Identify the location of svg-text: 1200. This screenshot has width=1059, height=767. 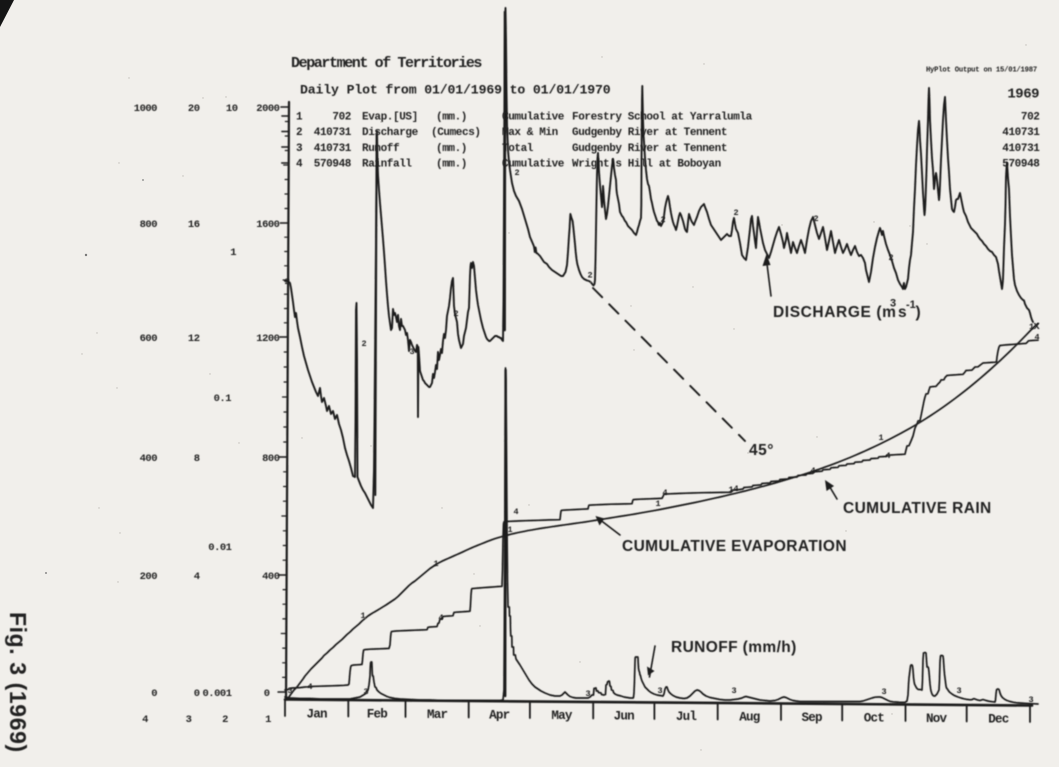
(267, 339).